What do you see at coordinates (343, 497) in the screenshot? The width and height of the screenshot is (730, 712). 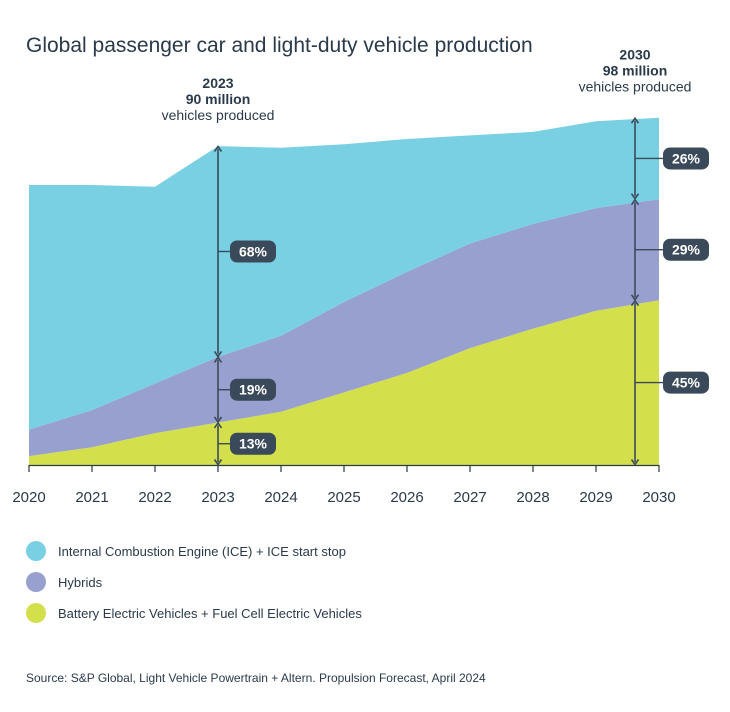 I see `x-tick-label: 2025` at bounding box center [343, 497].